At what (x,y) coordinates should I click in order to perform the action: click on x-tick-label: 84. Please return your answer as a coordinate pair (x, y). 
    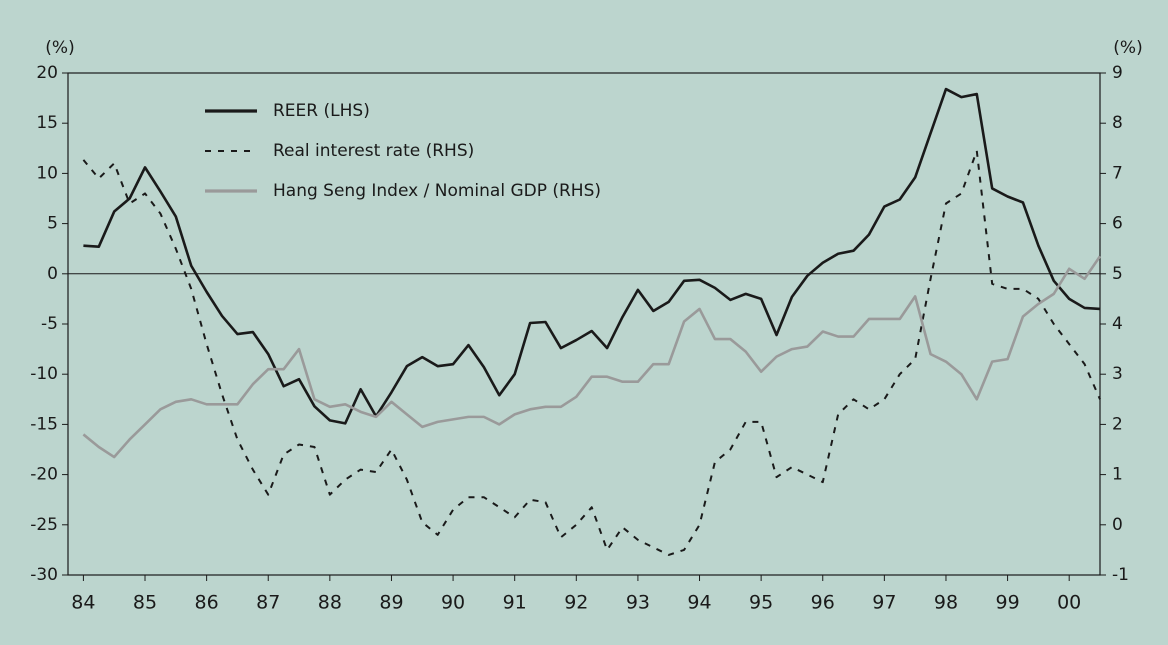
    Looking at the image, I should click on (83, 603).